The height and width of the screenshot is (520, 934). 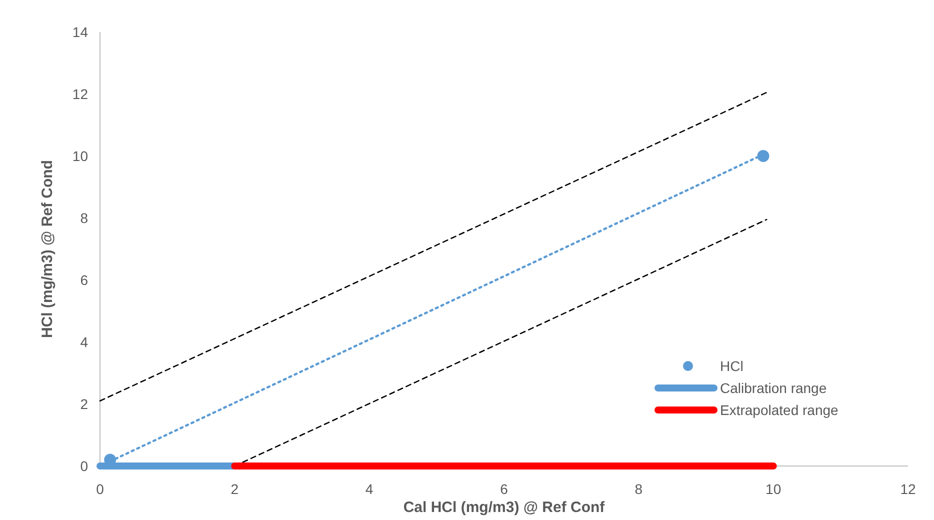 I want to click on y-tick-label: 2, so click(x=84, y=404).